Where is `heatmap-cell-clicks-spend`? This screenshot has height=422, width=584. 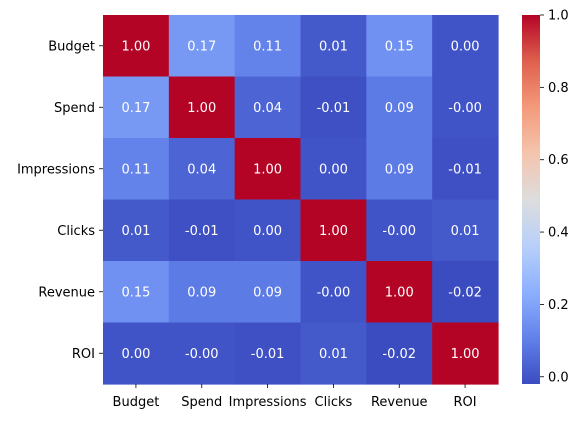
heatmap-cell-clicks-spend is located at coordinates (202, 230).